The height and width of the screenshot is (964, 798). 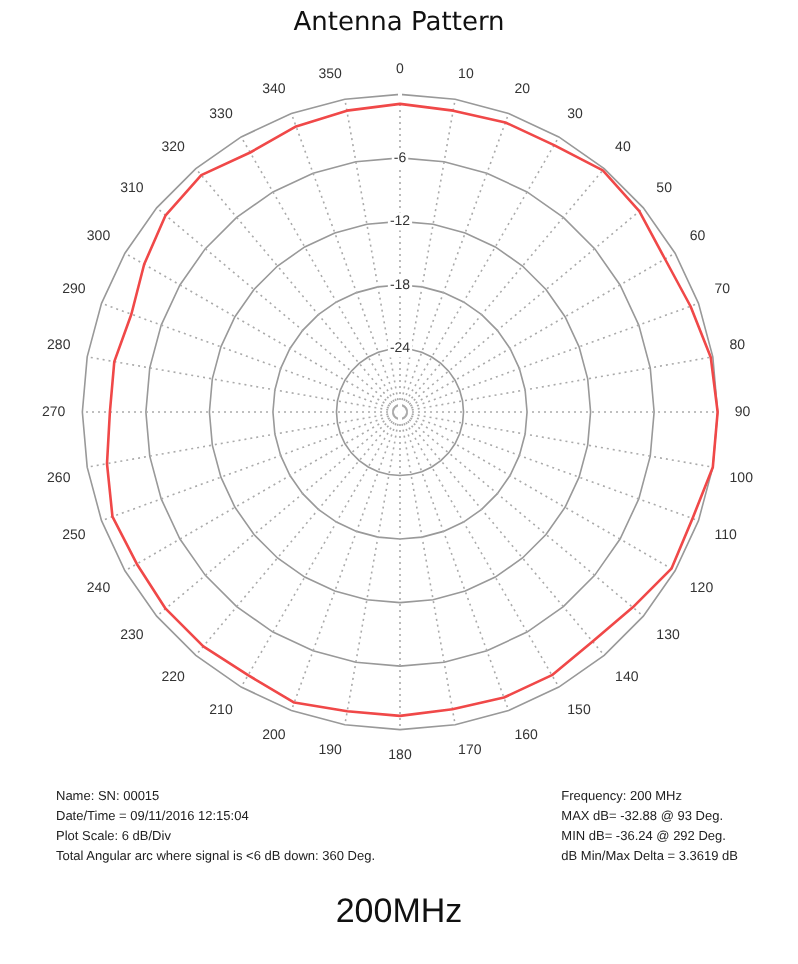 I want to click on text: 200MHz, so click(x=399, y=912).